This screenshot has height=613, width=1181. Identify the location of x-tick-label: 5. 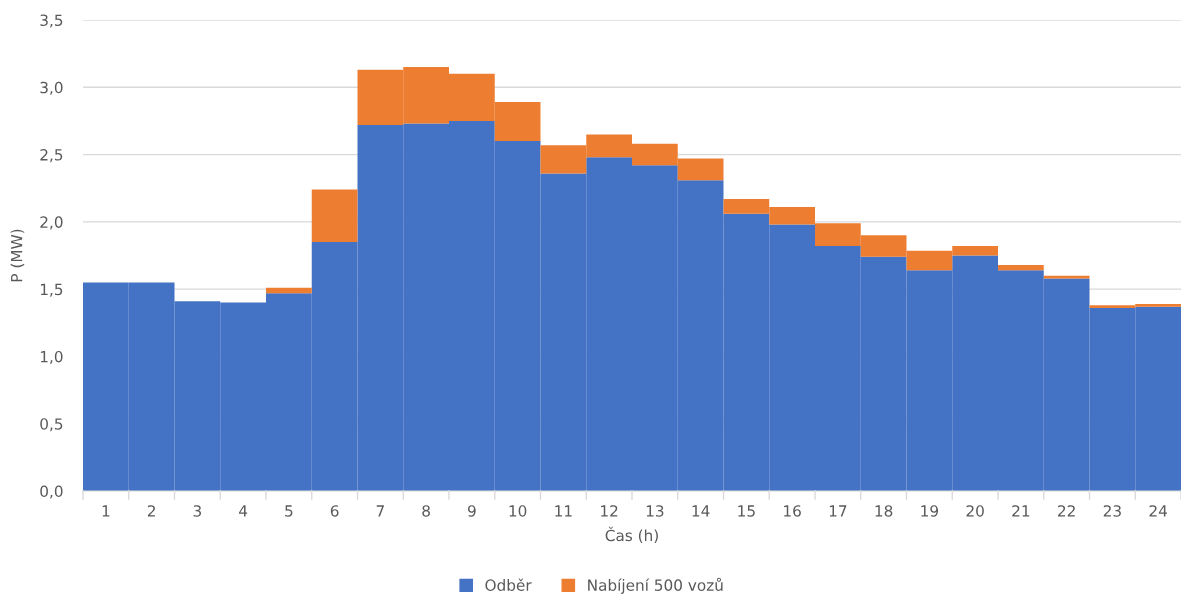
(289, 511).